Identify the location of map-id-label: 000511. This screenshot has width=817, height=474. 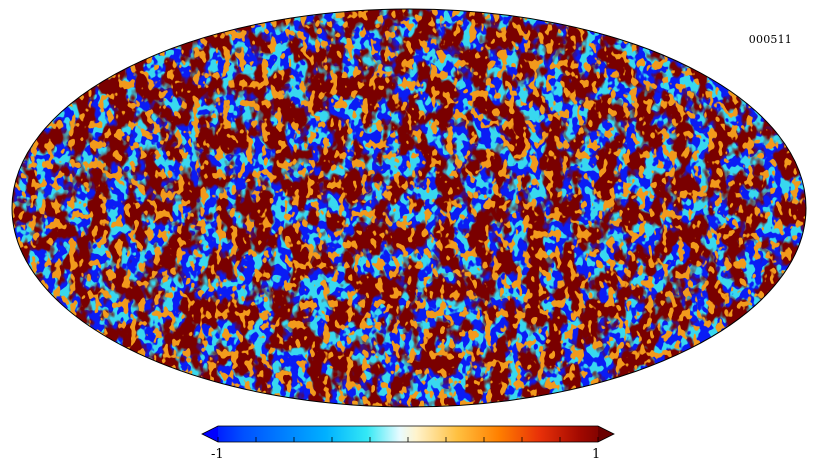
(770, 39).